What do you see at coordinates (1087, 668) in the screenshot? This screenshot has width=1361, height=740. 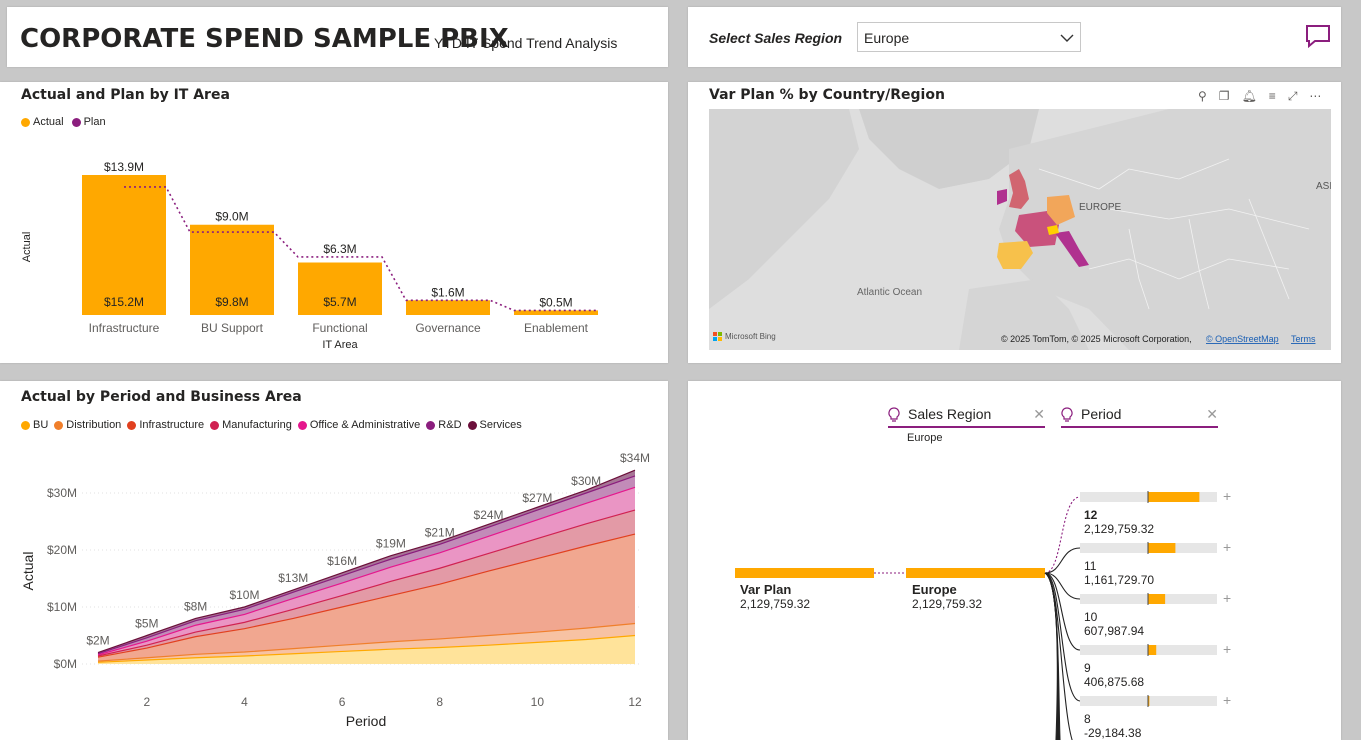 I see `node-label: 9` at bounding box center [1087, 668].